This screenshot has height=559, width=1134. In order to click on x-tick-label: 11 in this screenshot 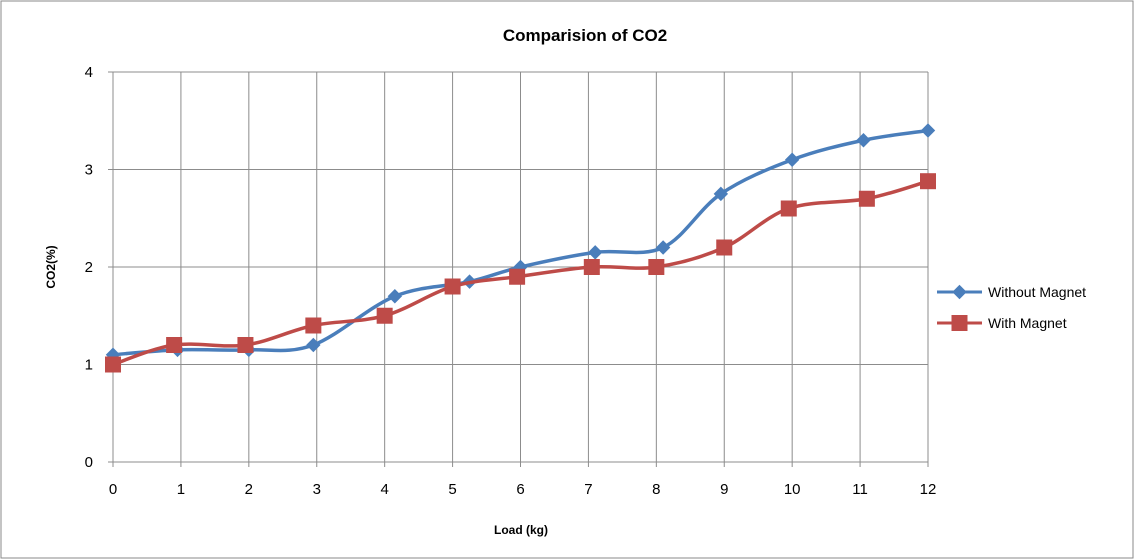, I will do `click(860, 489)`.